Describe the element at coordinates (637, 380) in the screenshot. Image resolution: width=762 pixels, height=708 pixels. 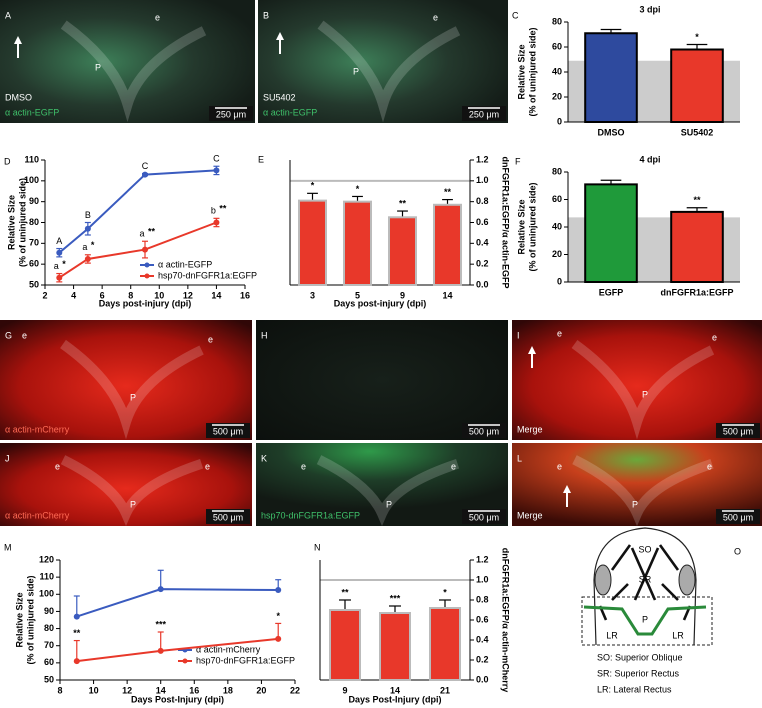
I see `photo` at that location.